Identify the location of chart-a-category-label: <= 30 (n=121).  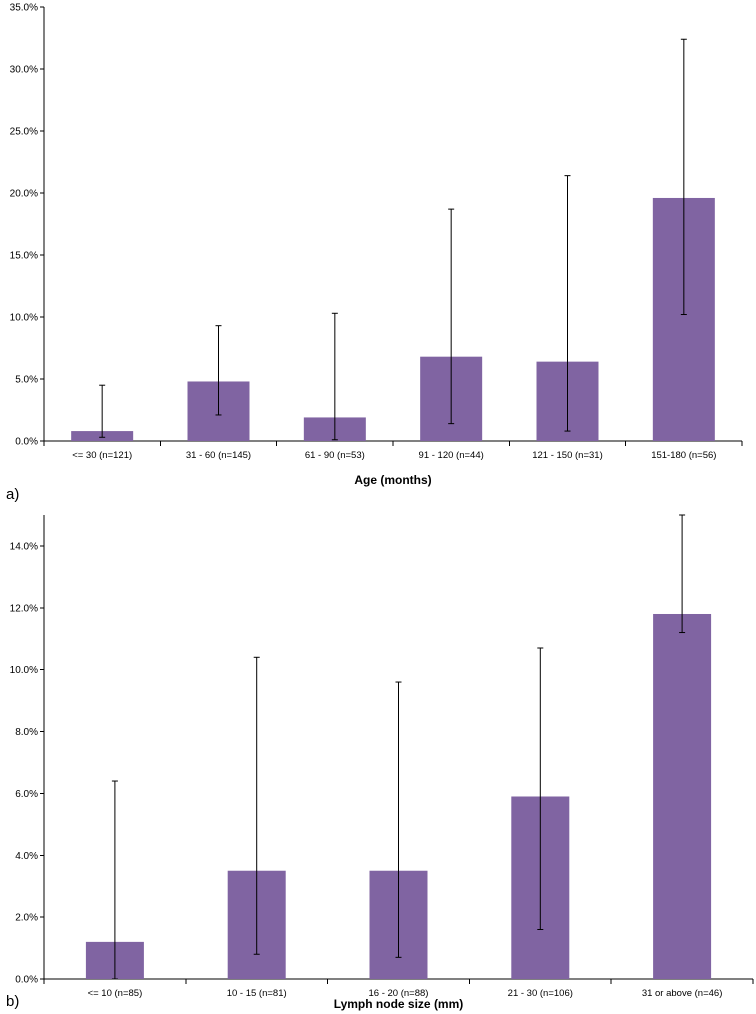
(102, 455).